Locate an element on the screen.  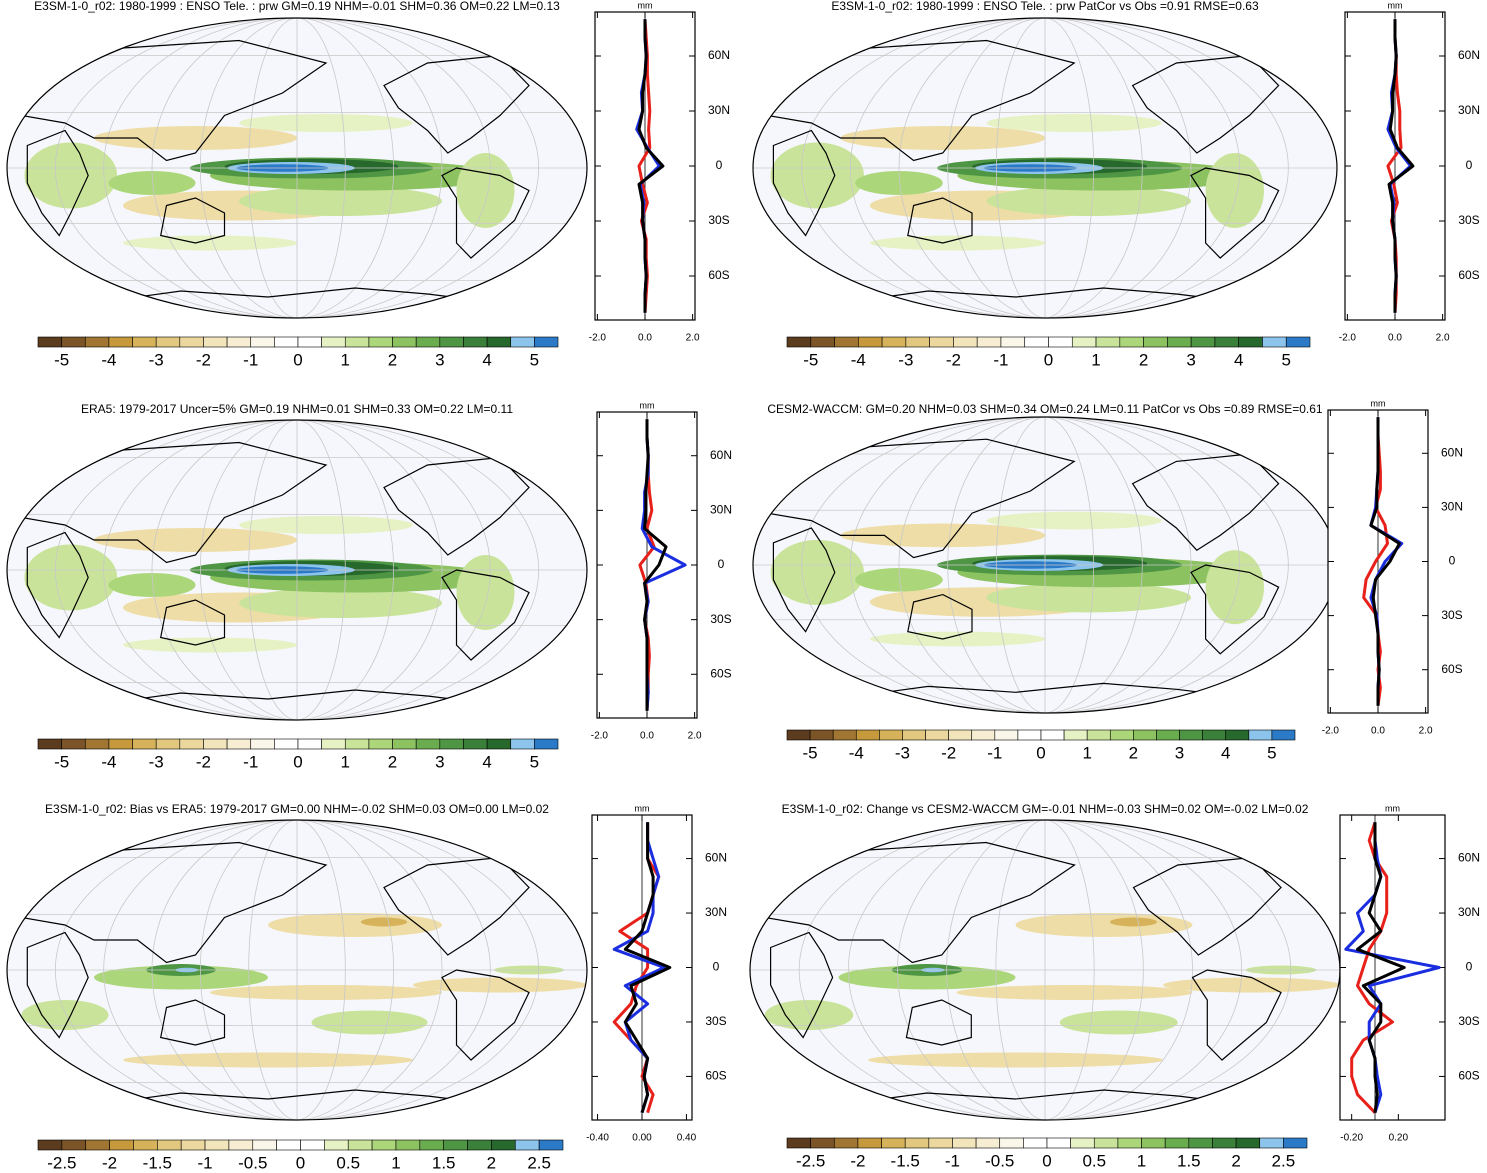
x-tick-label: 0.20 is located at coordinates (1399, 1138).